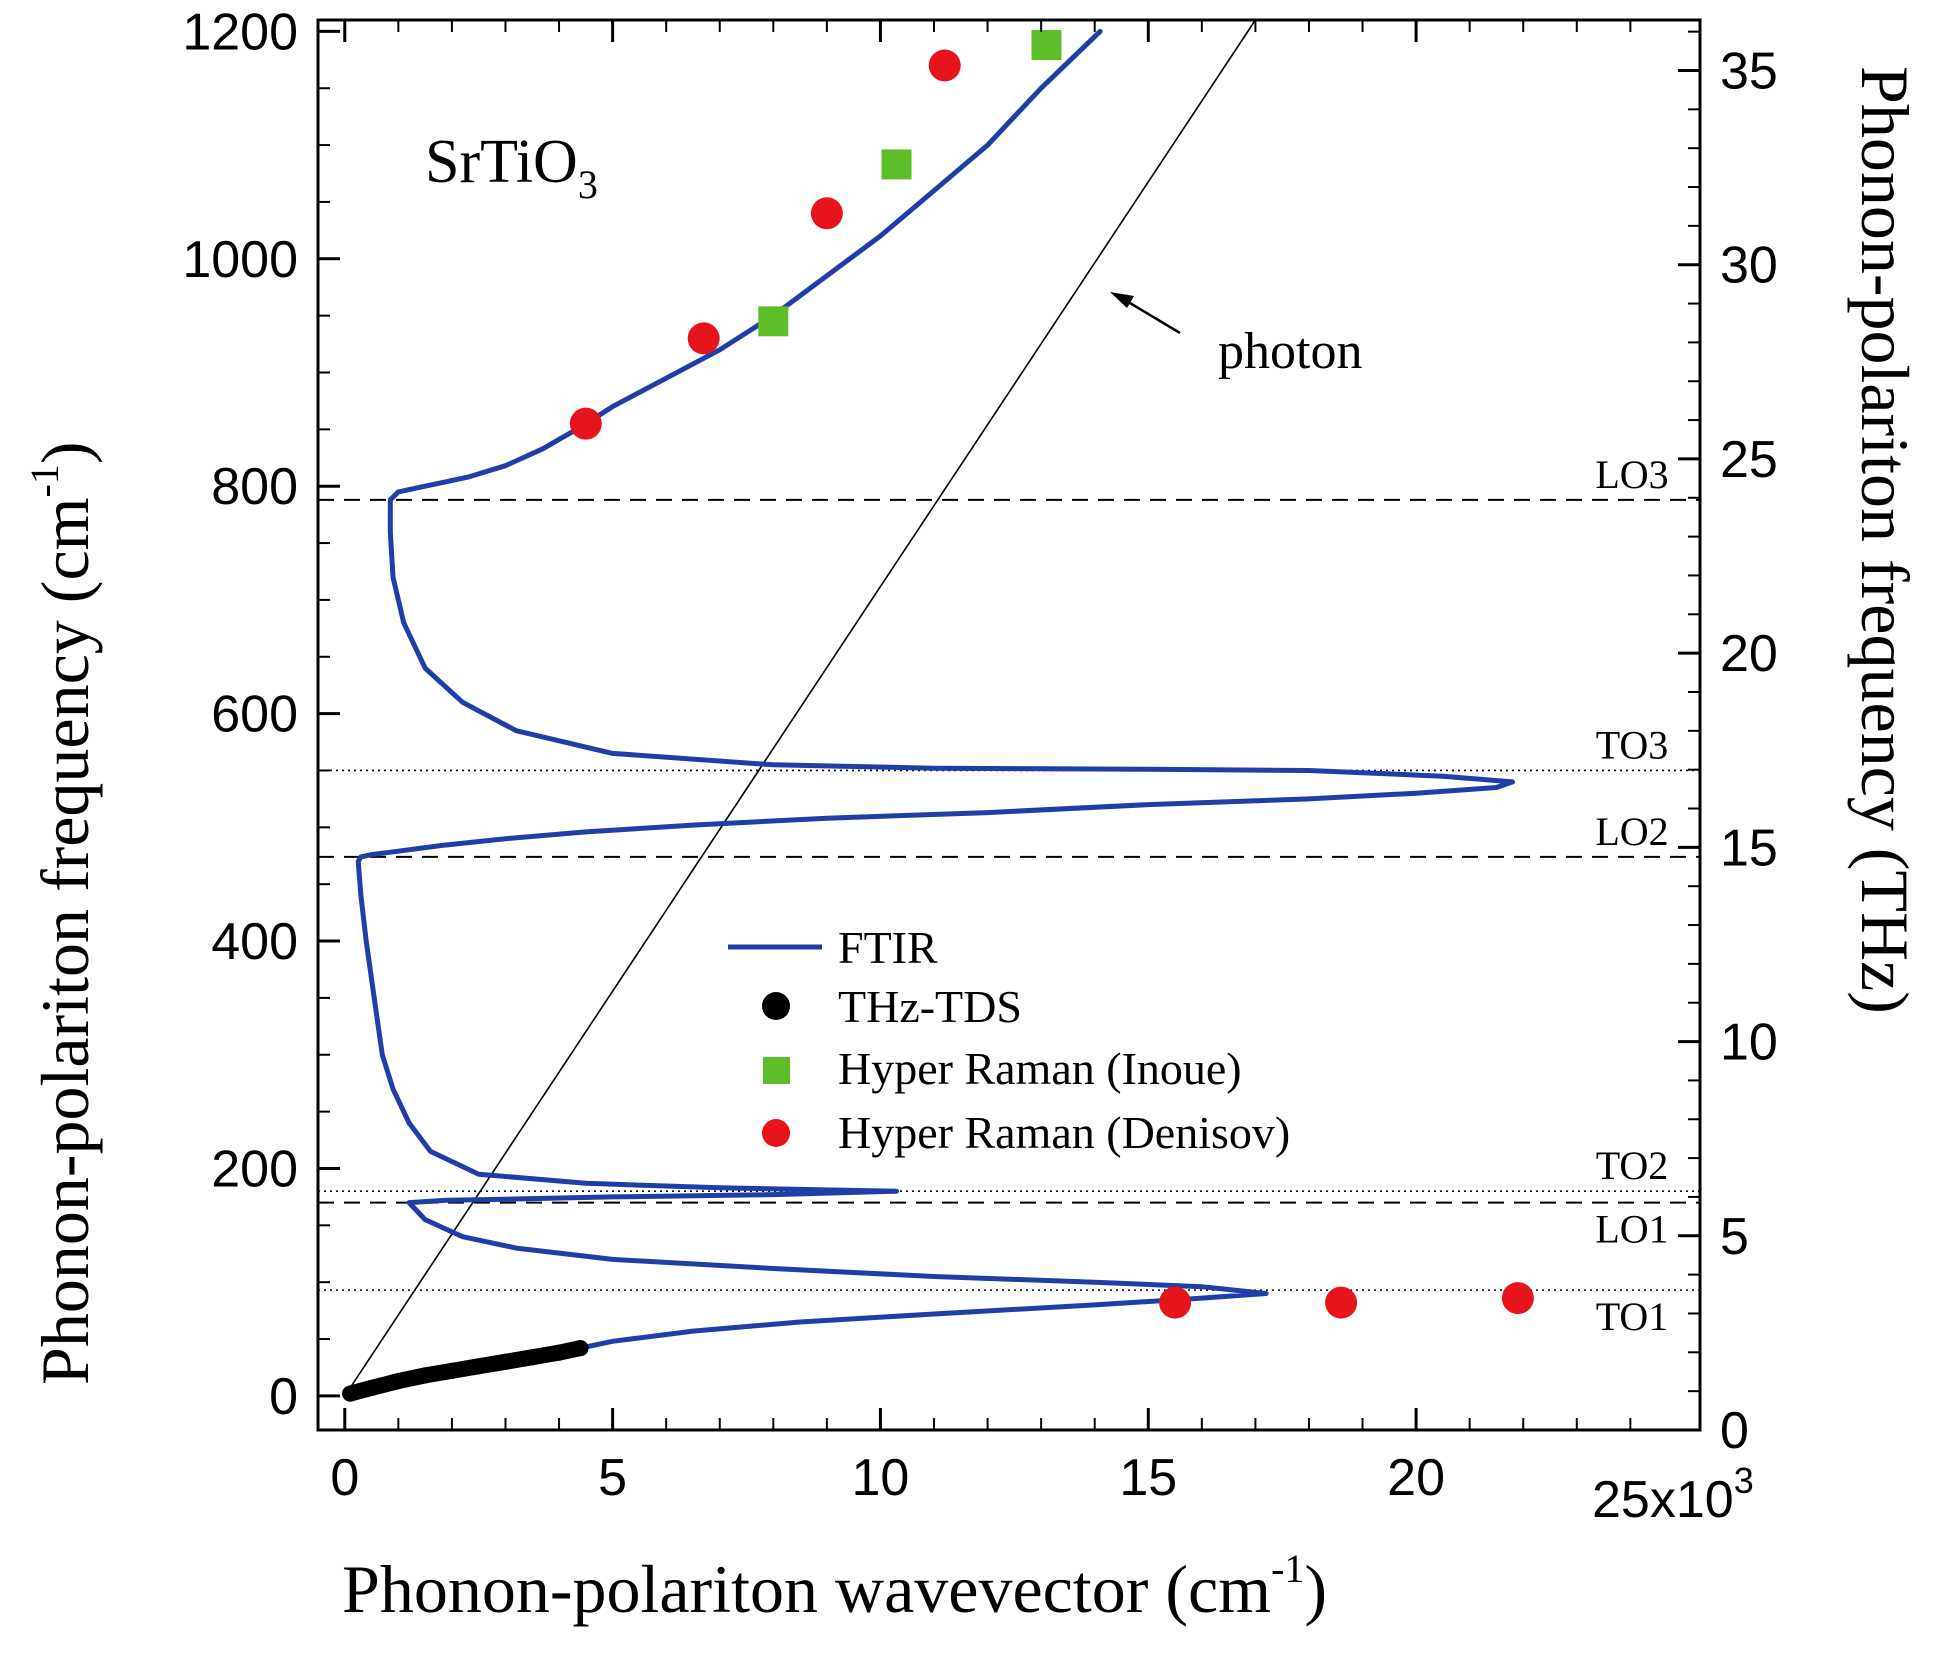 This screenshot has width=1950, height=1657. I want to click on sample-label-subscript: 3, so click(588, 184).